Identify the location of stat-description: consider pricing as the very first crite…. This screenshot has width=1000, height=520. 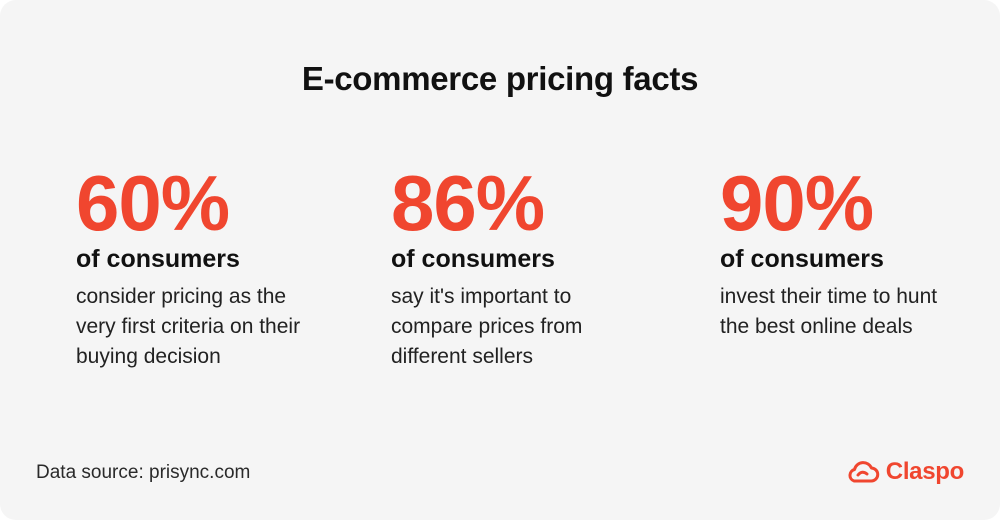
(188, 326).